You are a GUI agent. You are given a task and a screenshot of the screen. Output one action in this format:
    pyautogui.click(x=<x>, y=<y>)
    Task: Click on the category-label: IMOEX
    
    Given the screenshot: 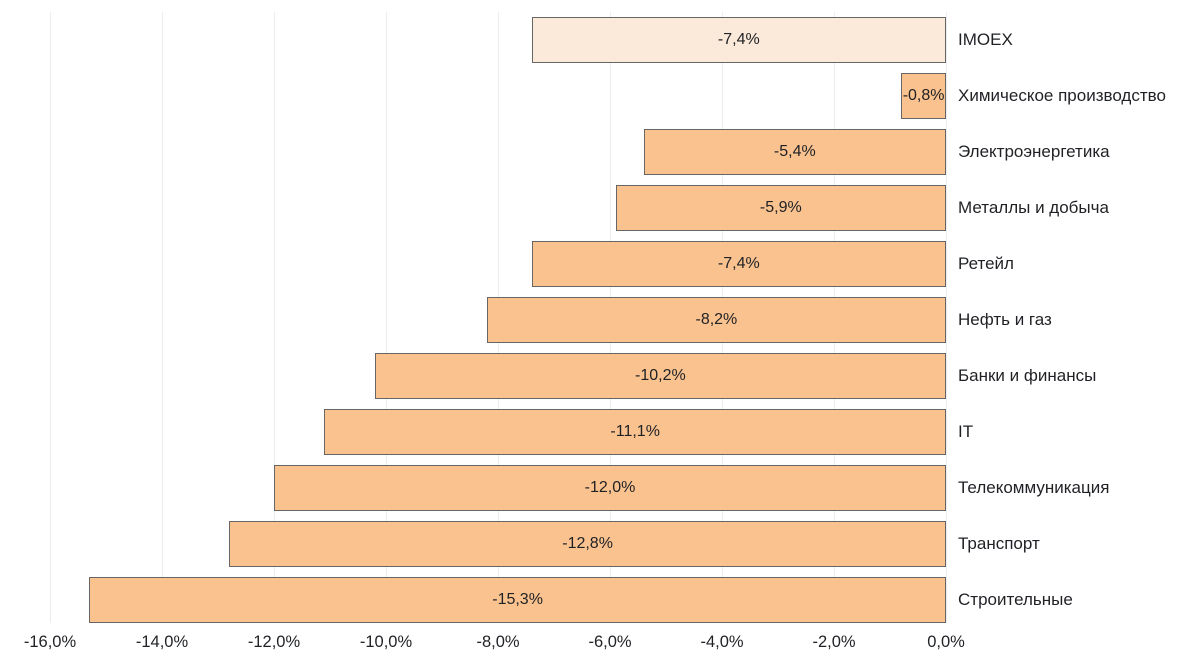 What is the action you would take?
    pyautogui.click(x=985, y=39)
    